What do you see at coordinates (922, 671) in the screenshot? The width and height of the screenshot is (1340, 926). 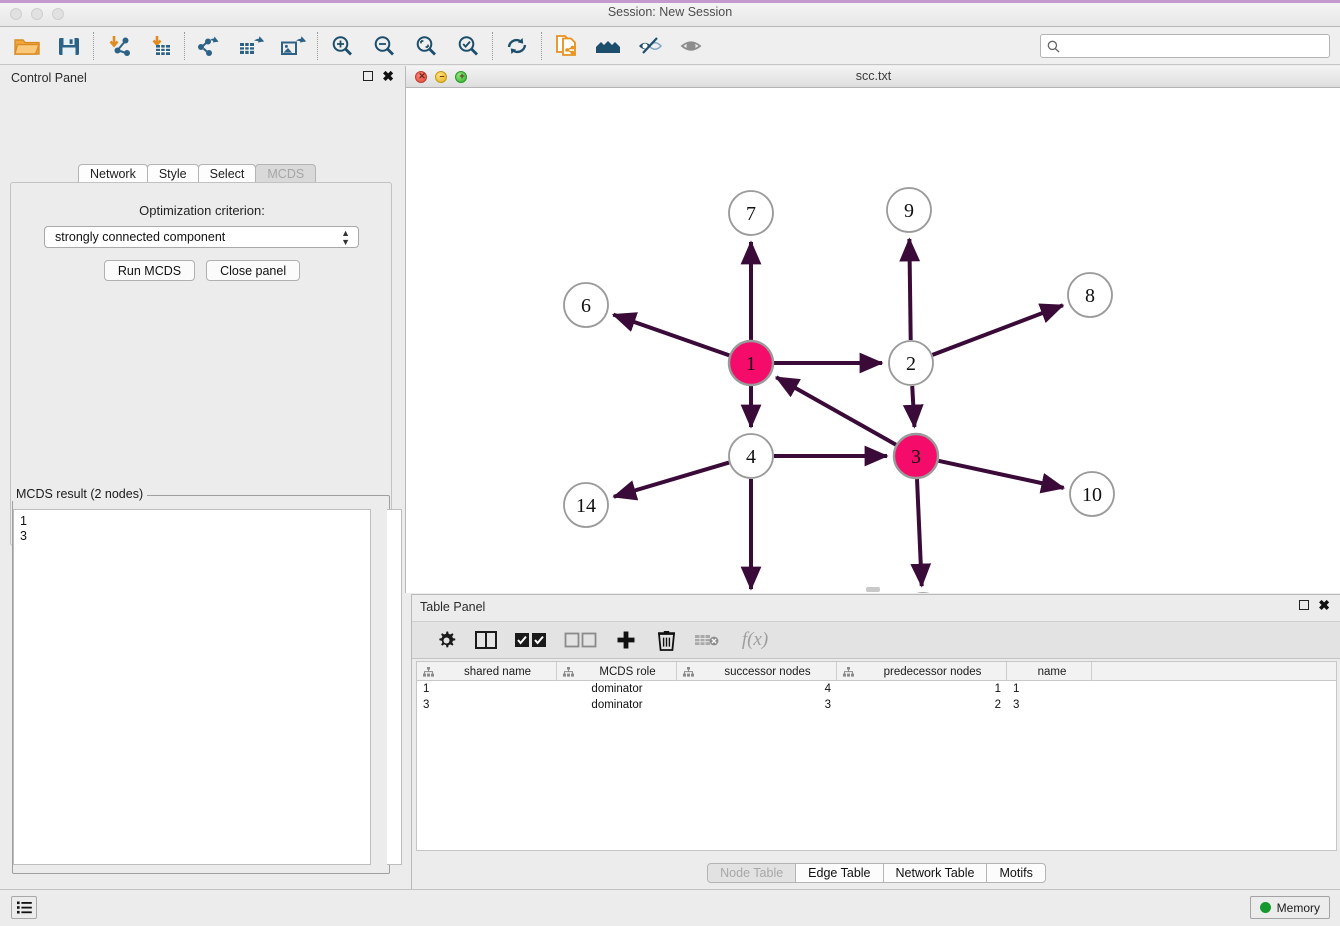 I see `column-header-predecessor-nodes: predecessor nodes` at bounding box center [922, 671].